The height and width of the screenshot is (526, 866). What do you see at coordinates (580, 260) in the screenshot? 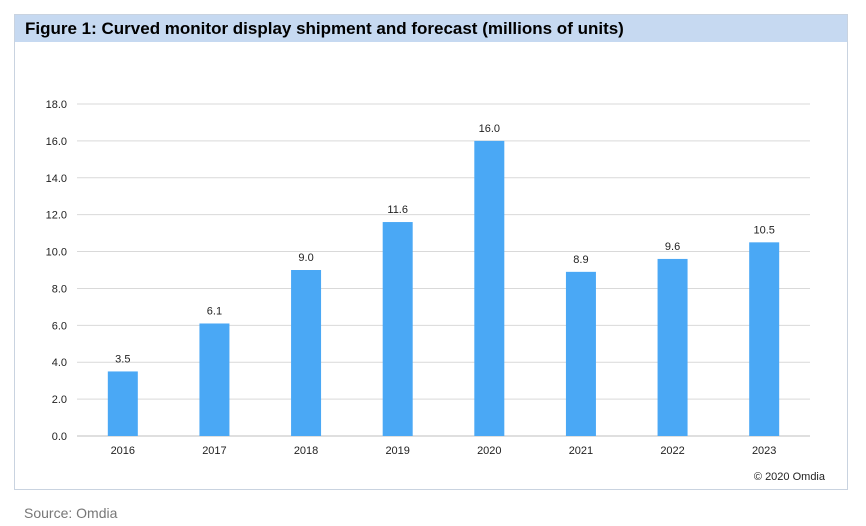
I see `data-label-2021: 8.9` at bounding box center [580, 260].